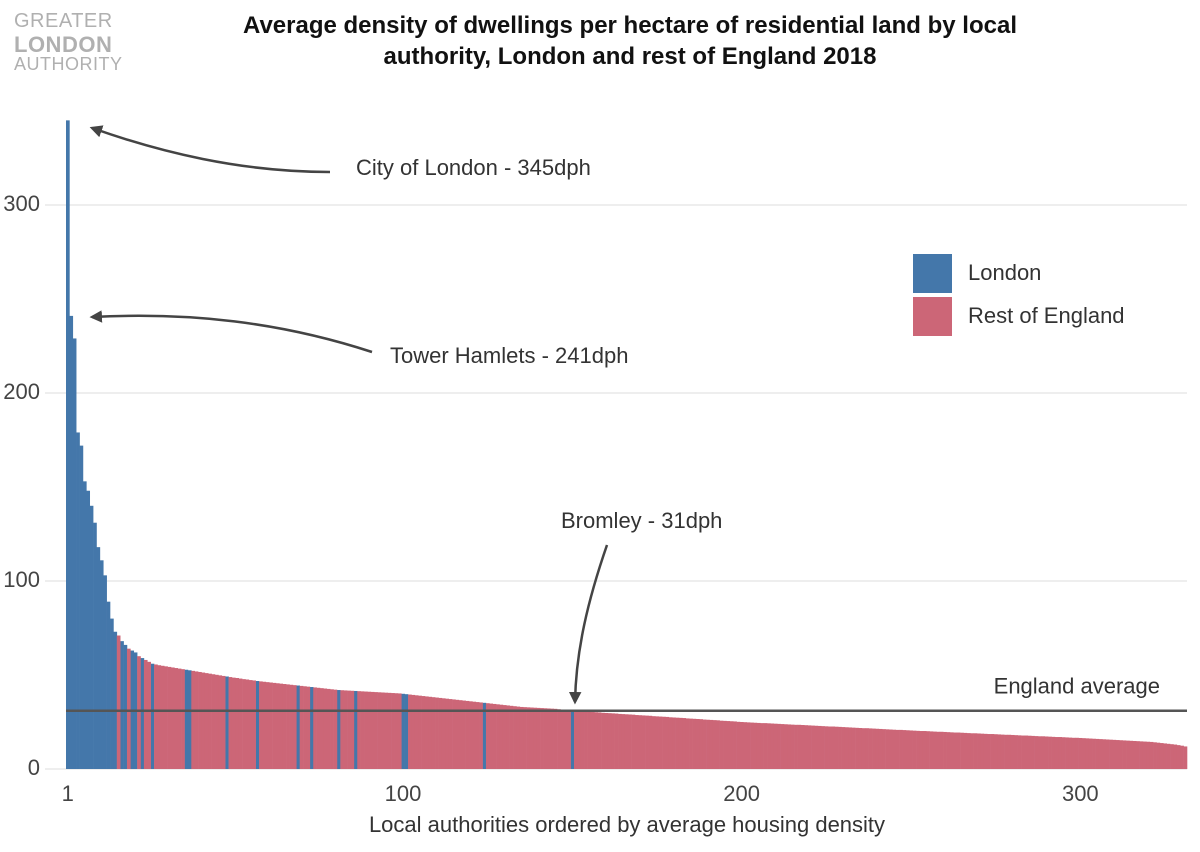 The image size is (1200, 852). What do you see at coordinates (588, 624) in the screenshot?
I see `annotation-arrow` at bounding box center [588, 624].